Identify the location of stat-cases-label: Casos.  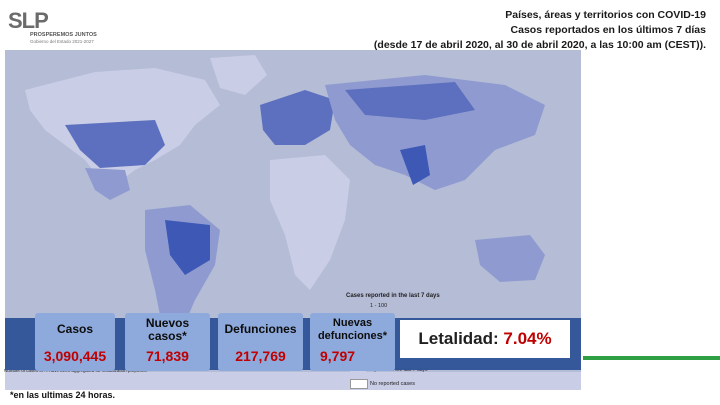
(75, 329).